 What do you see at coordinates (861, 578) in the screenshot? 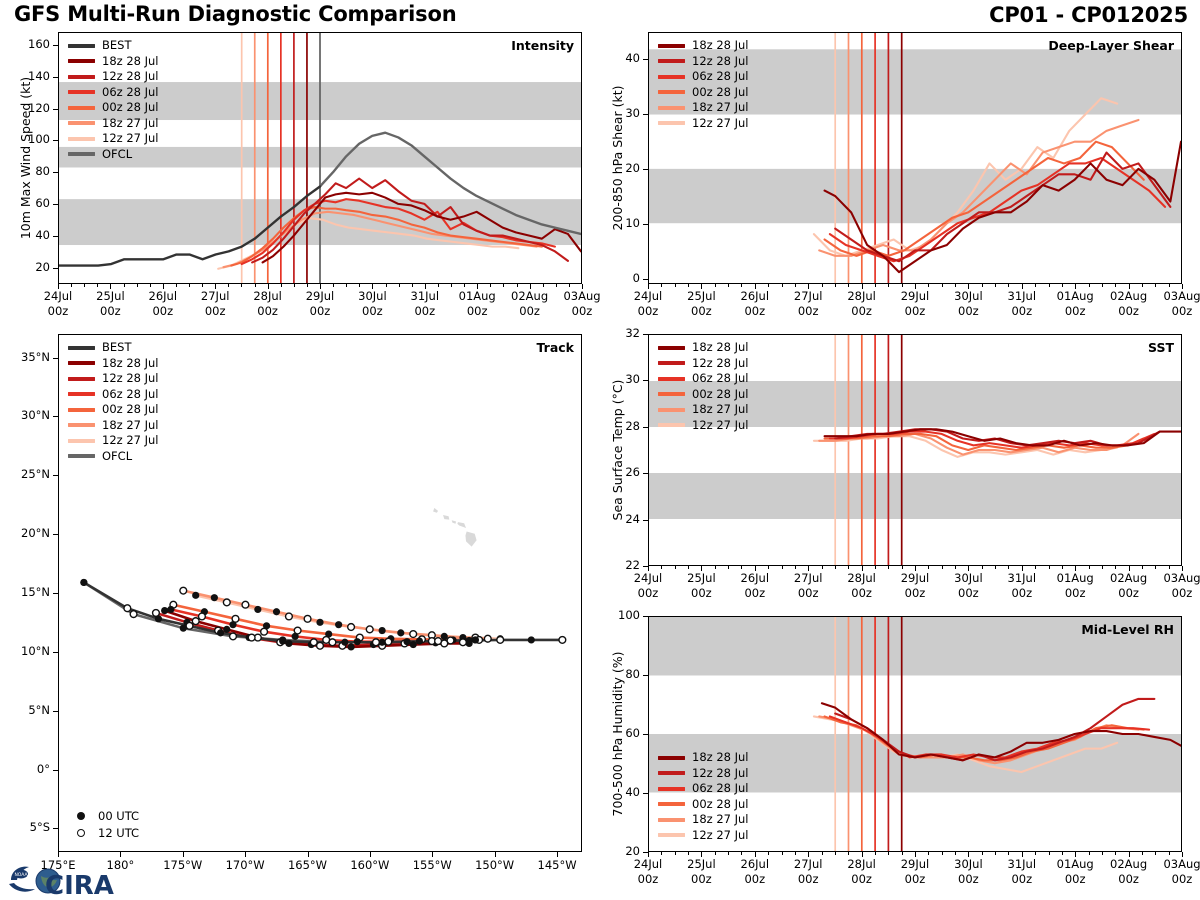
I see `x-tick-label: 28Jul` at bounding box center [861, 578].